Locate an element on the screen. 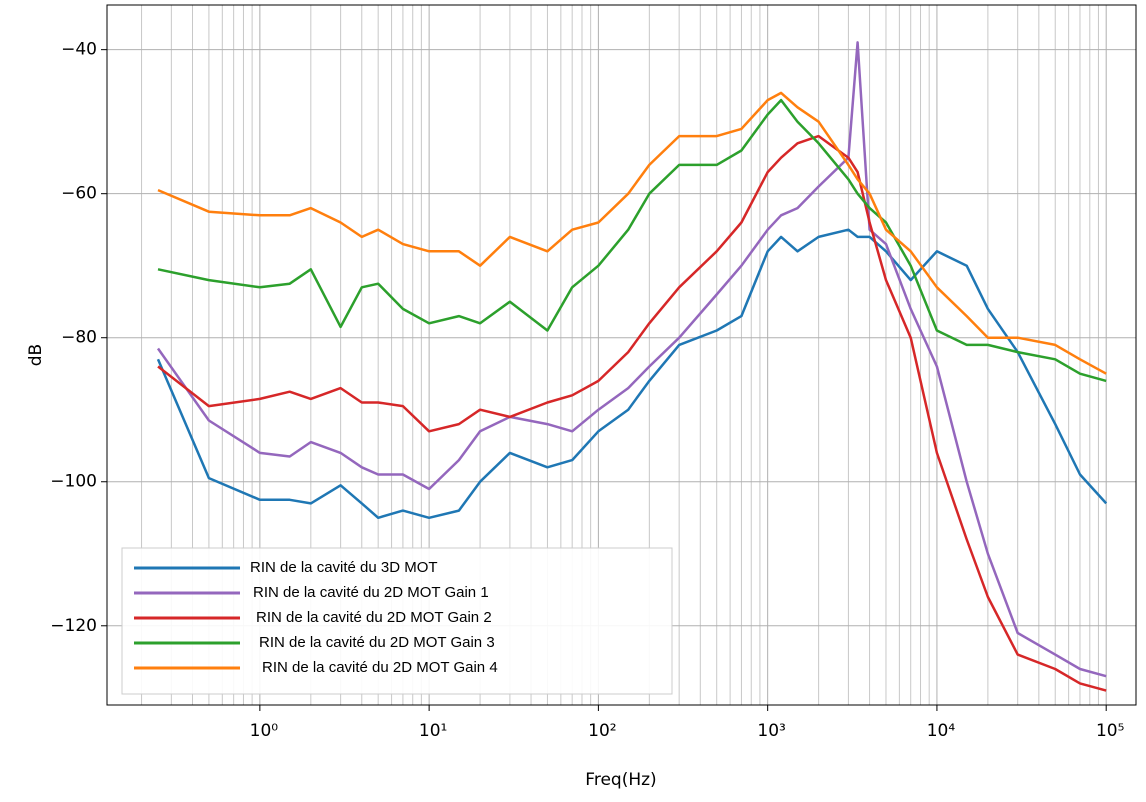 The width and height of the screenshot is (1146, 802). x-tick-label: 10⁵ is located at coordinates (1110, 731).